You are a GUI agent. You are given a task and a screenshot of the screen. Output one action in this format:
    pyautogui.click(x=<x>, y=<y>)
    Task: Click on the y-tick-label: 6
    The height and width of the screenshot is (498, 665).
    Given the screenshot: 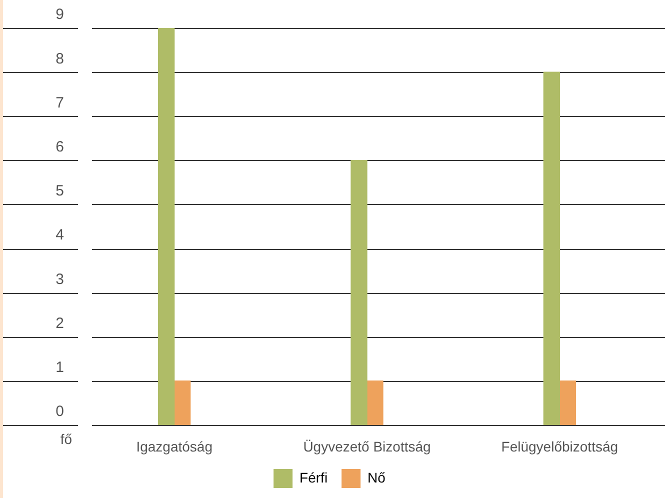 What is the action you would take?
    pyautogui.click(x=60, y=147)
    